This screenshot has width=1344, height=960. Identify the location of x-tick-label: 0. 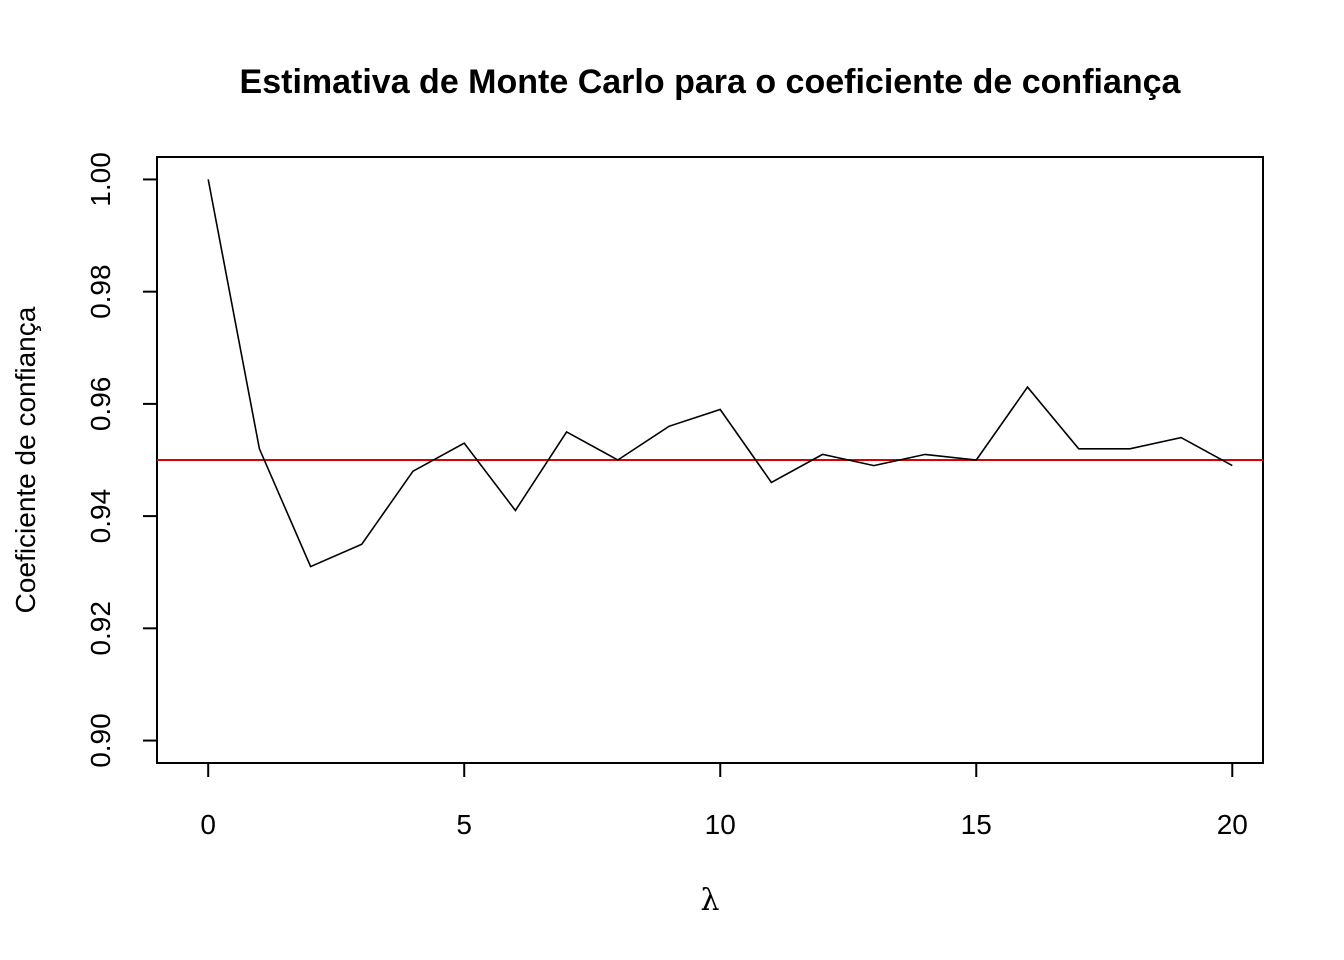
(208, 824).